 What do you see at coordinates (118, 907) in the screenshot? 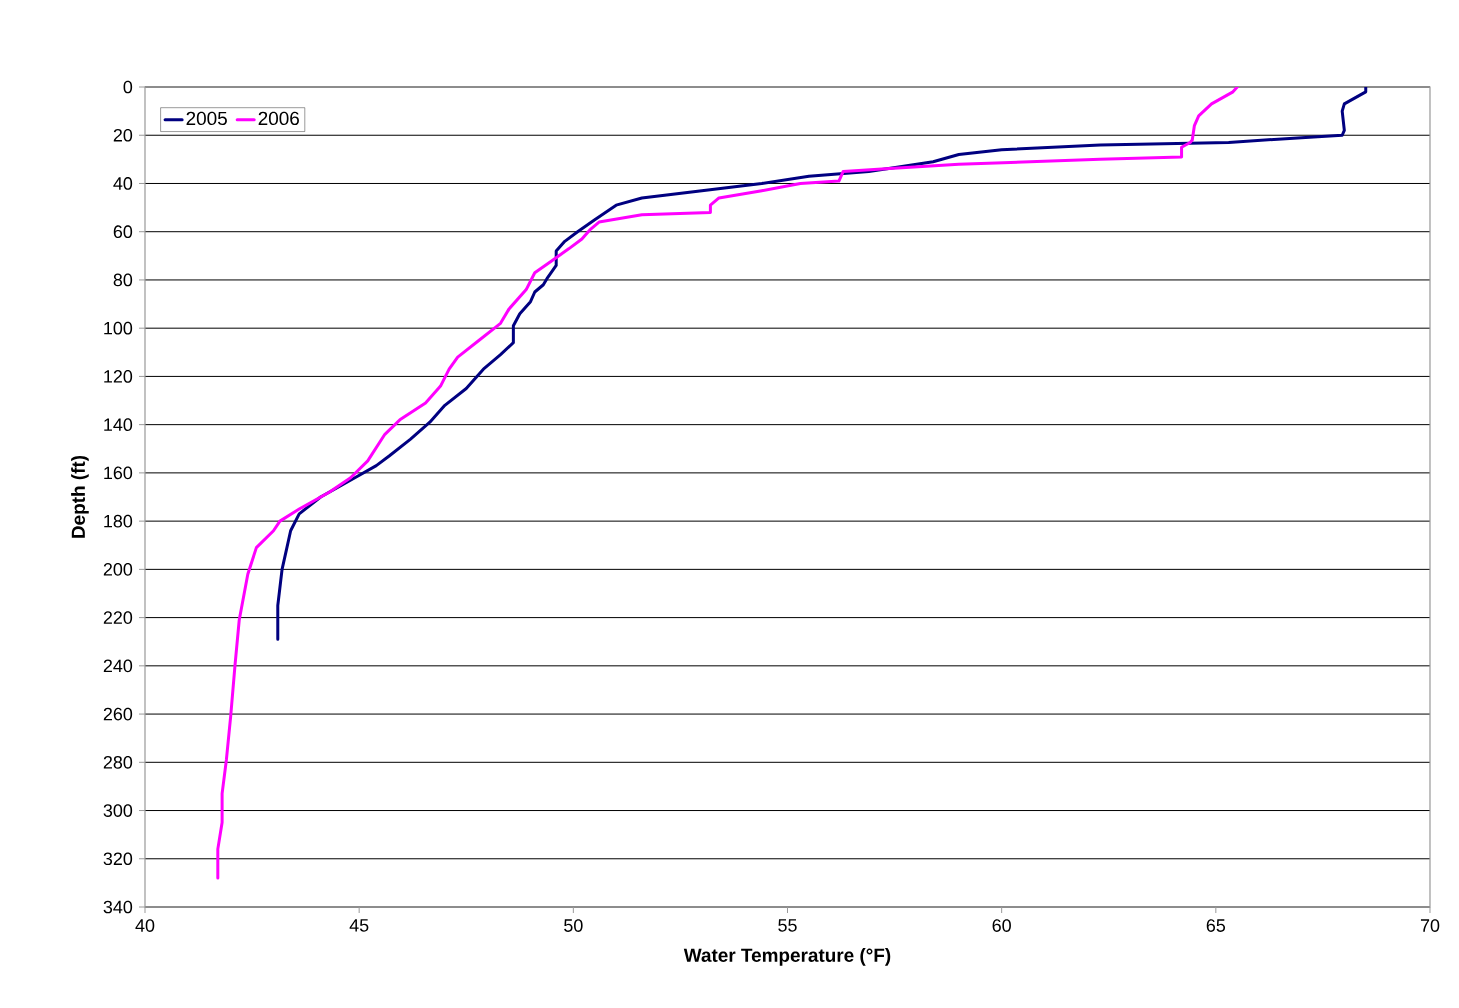
I see `y-tick-label: 340` at bounding box center [118, 907].